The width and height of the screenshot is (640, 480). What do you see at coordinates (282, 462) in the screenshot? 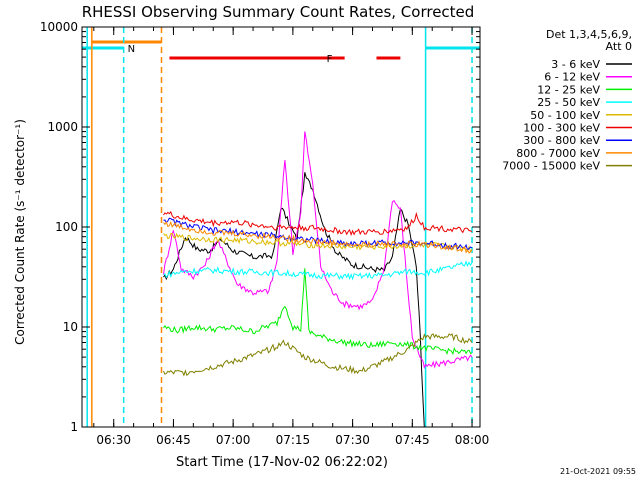
I see `x-axis-label: Start Time (17-Nov-02 06:22:02)` at bounding box center [282, 462].